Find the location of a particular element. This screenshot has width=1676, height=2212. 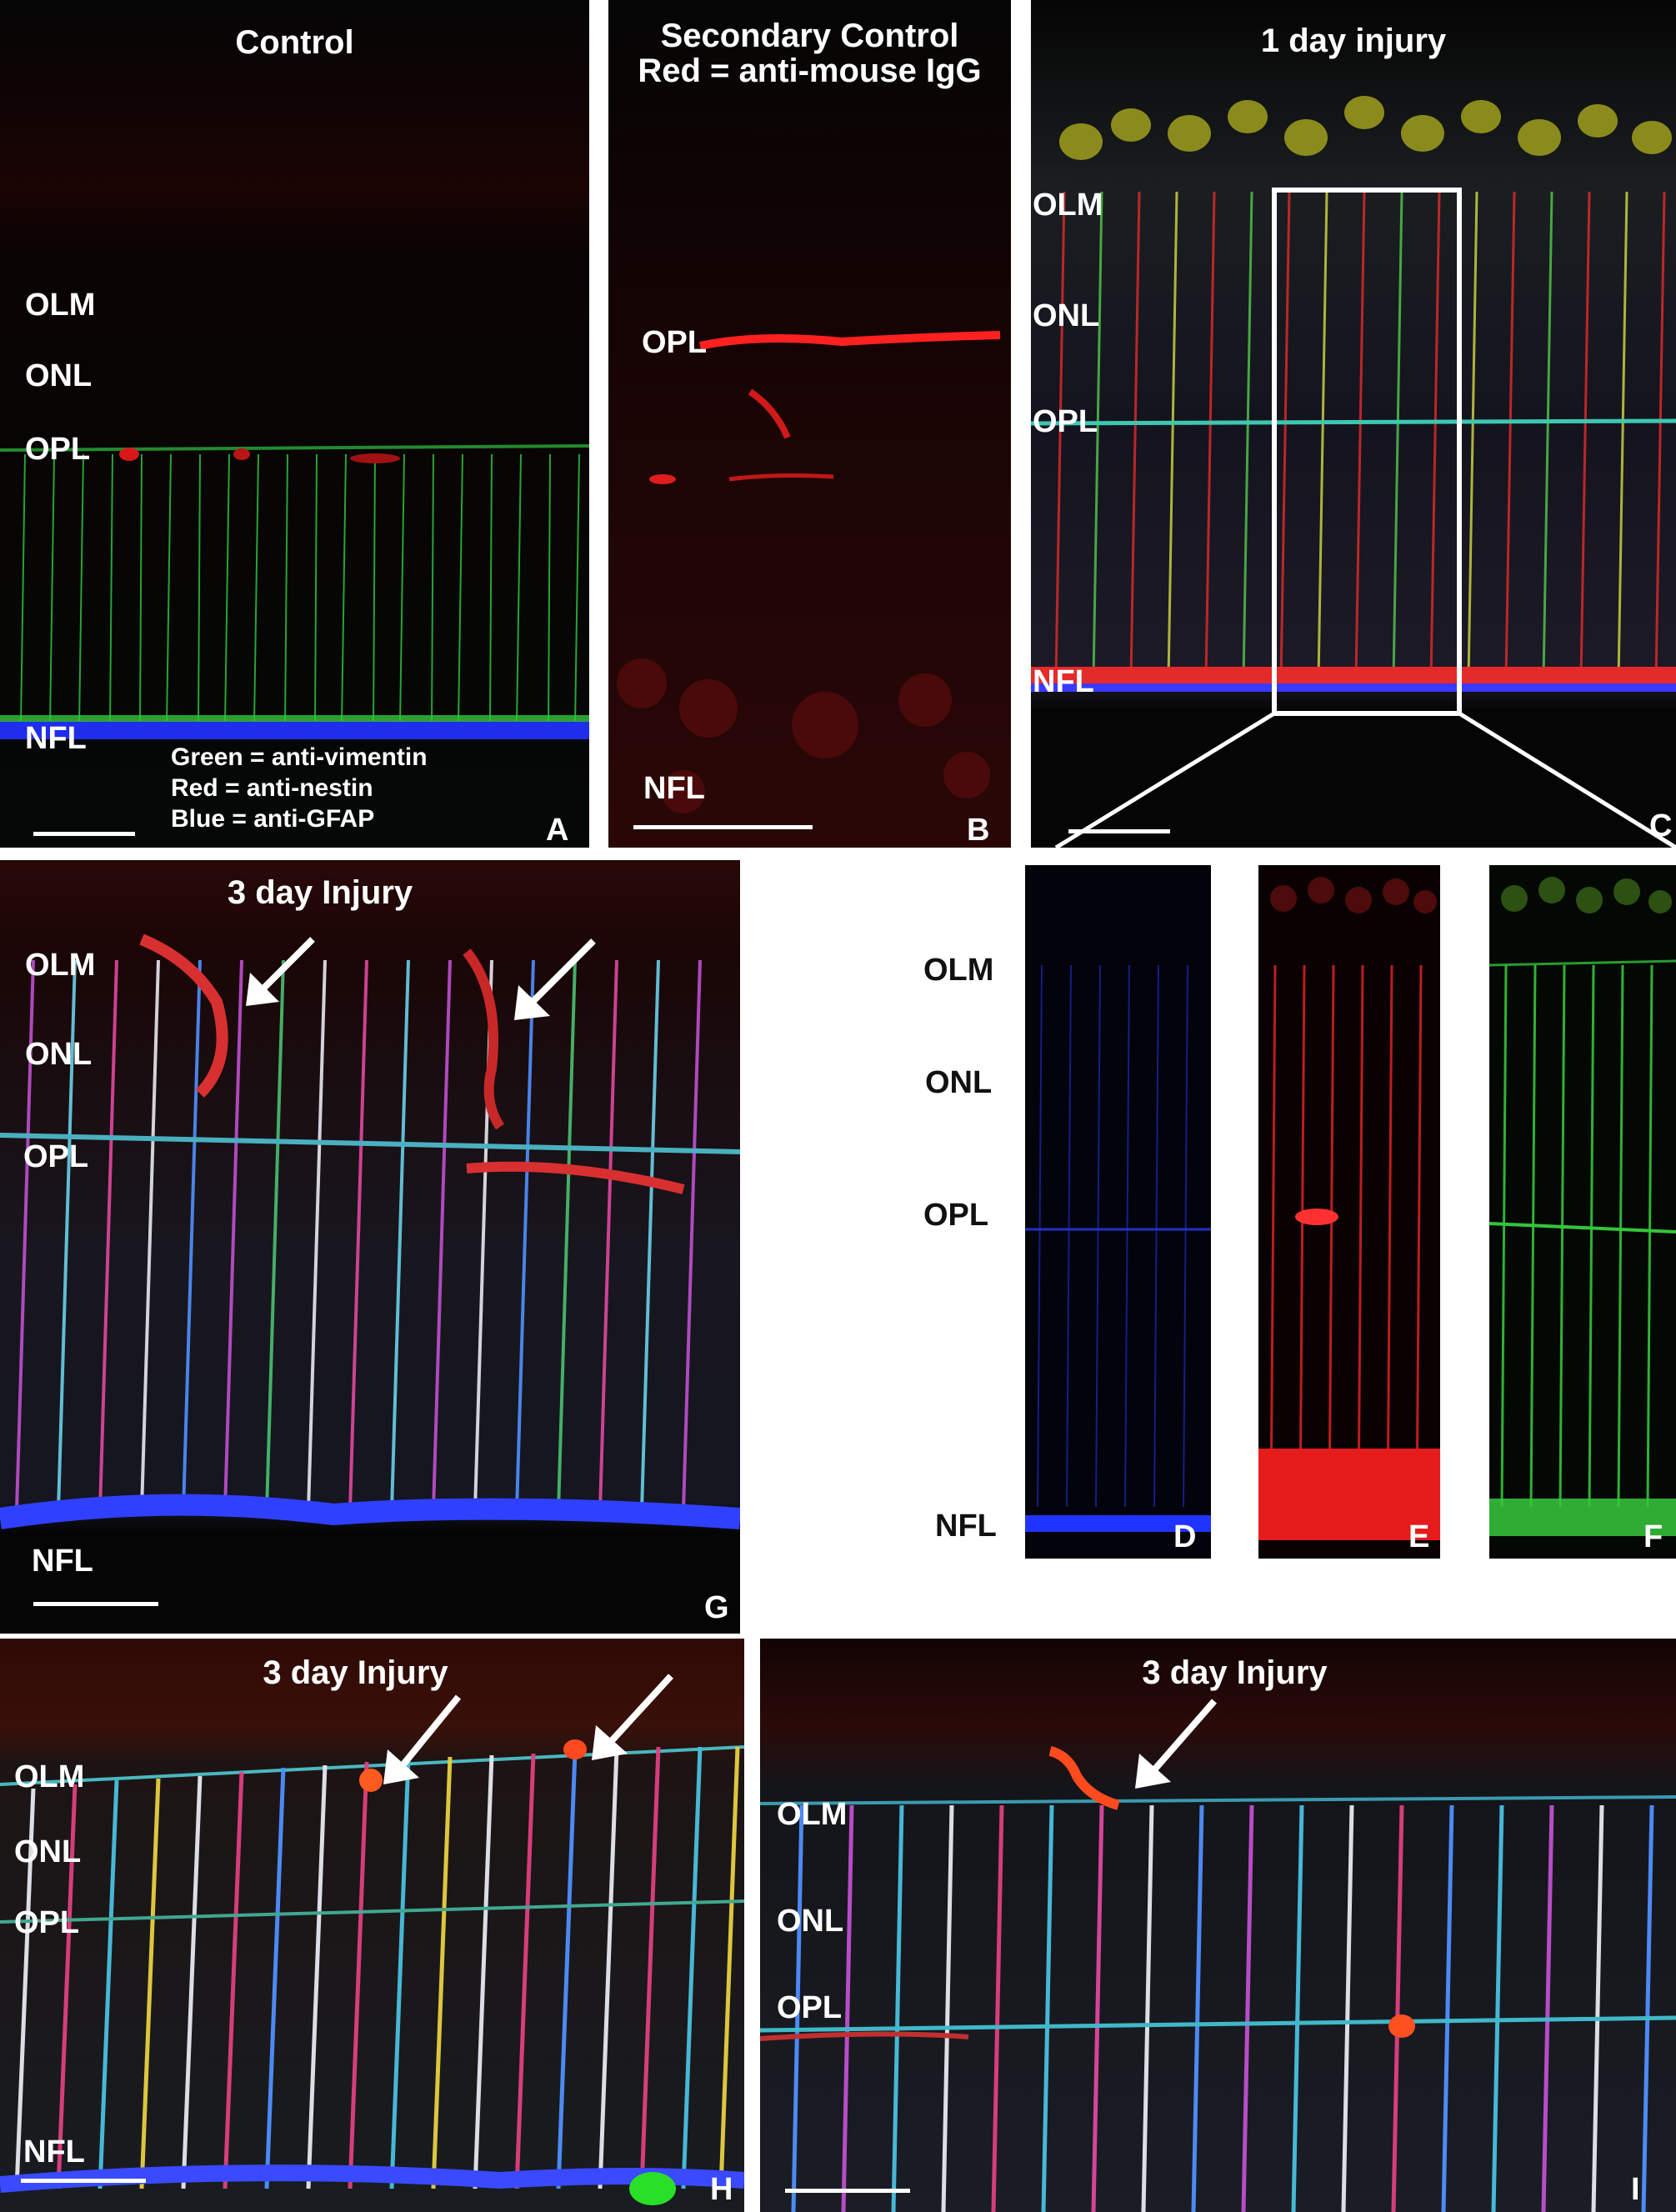

panel-letter: F is located at coordinates (1653, 1536).